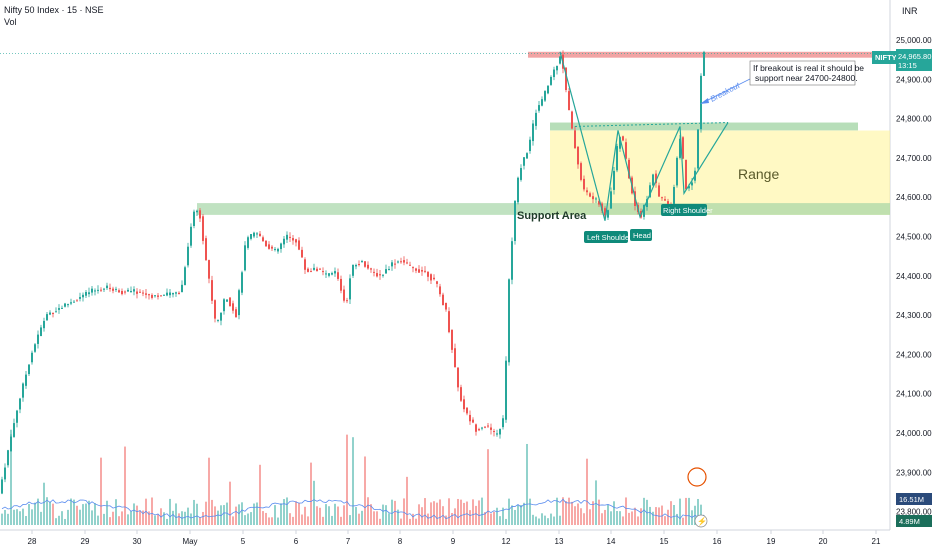  I want to click on volume-indicator-label: Vol, so click(10, 22).